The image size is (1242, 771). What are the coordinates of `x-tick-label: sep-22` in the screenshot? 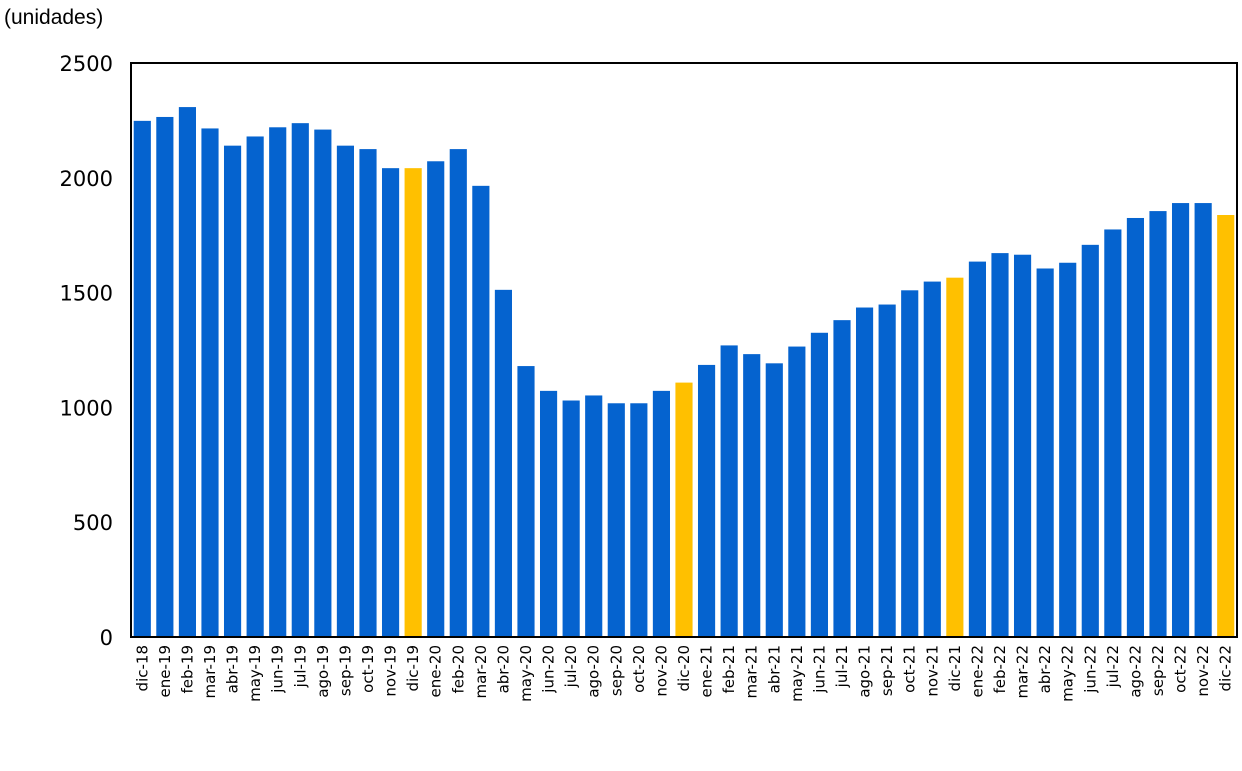 It's located at (1158, 670).